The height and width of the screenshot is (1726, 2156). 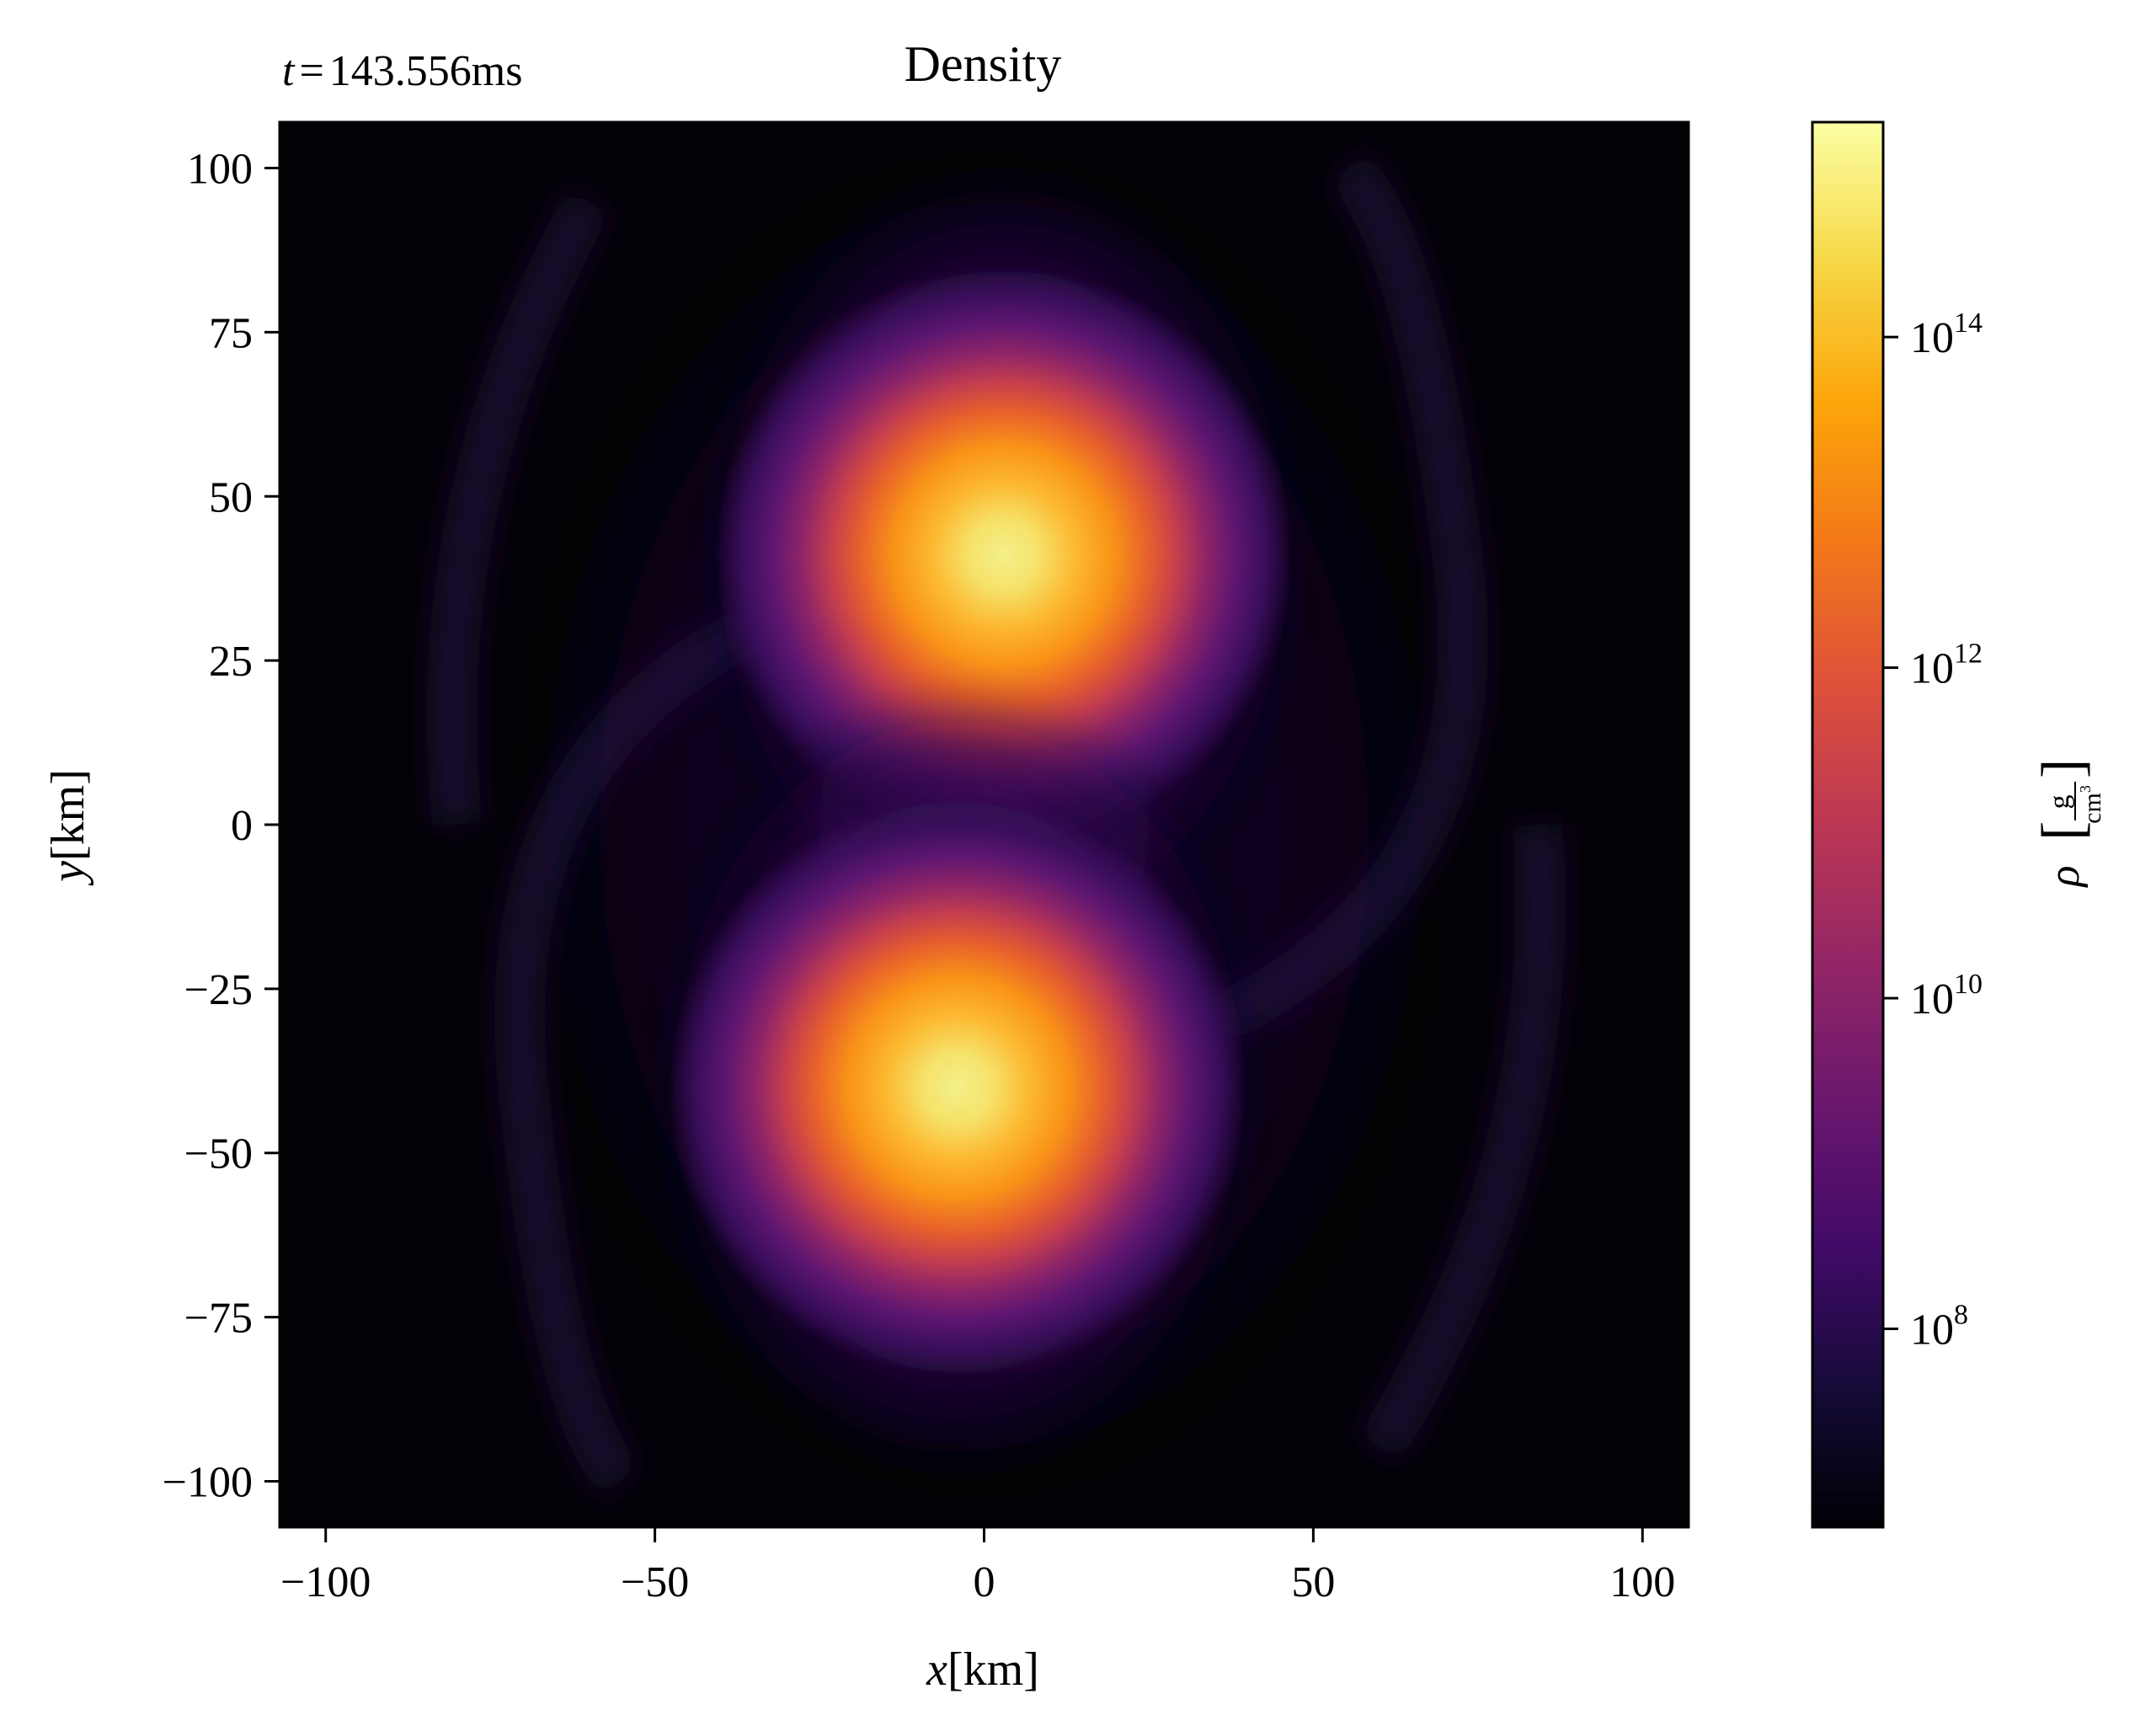 I want to click on x-axis-ticks: −100 −50 0 50 100, so click(x=978, y=1566).